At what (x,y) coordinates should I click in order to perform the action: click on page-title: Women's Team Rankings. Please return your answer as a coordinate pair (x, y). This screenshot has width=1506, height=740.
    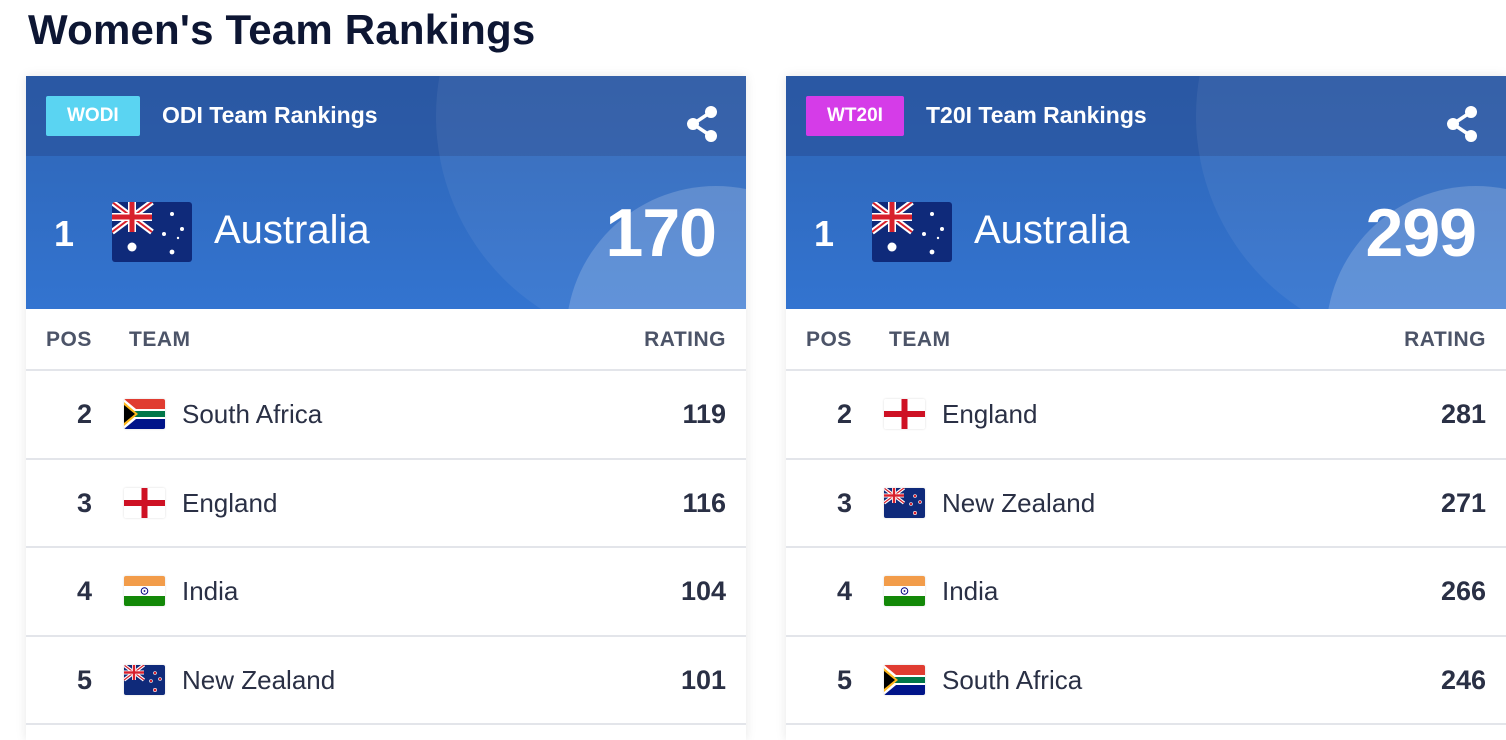
    Looking at the image, I should click on (282, 29).